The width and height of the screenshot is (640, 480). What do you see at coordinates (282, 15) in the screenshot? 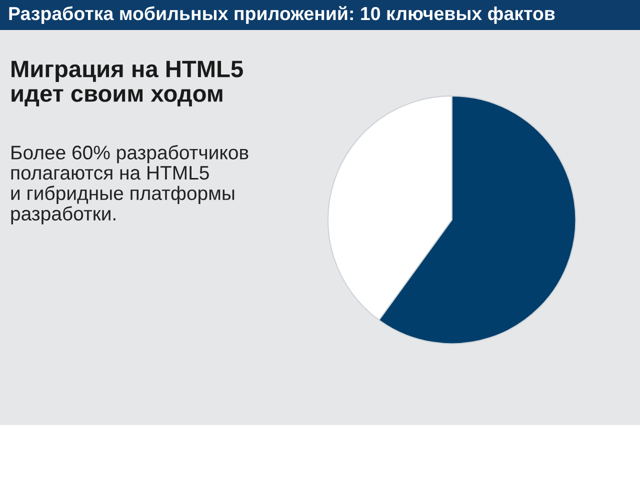
I see `chart-title: Разработка мобильных приложений: 10 ключевых фактов` at bounding box center [282, 15].